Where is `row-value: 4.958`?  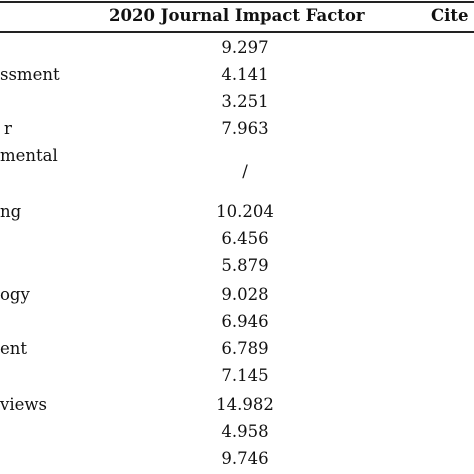 row-value: 4.958 is located at coordinates (245, 431).